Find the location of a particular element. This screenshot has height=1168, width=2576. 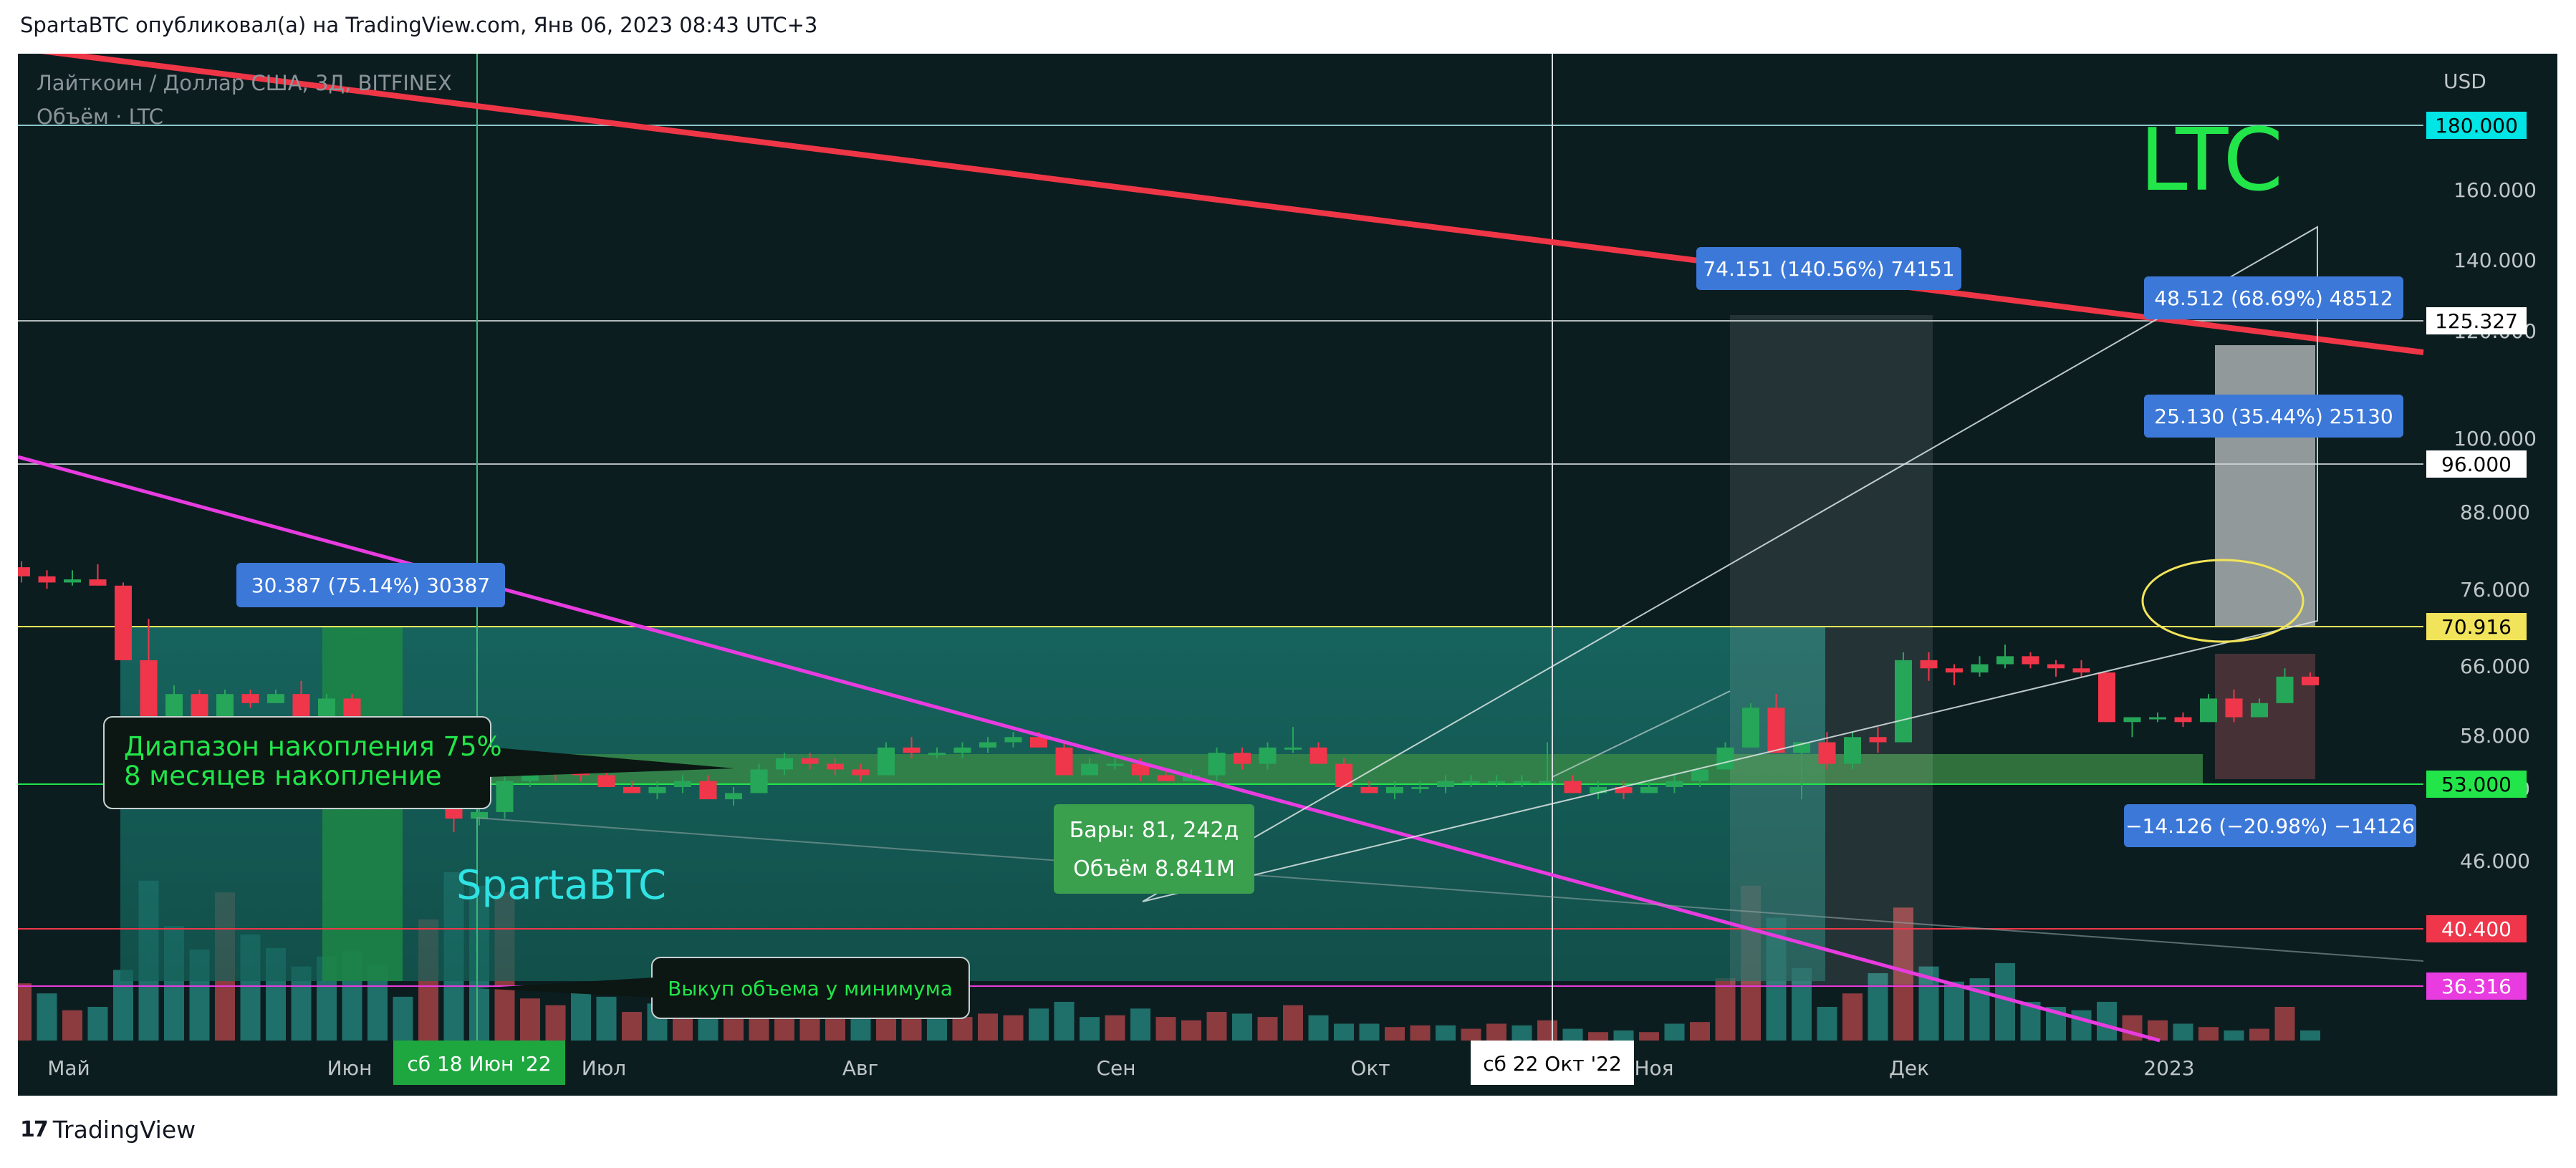

price-label: 70.916 is located at coordinates (2477, 626).